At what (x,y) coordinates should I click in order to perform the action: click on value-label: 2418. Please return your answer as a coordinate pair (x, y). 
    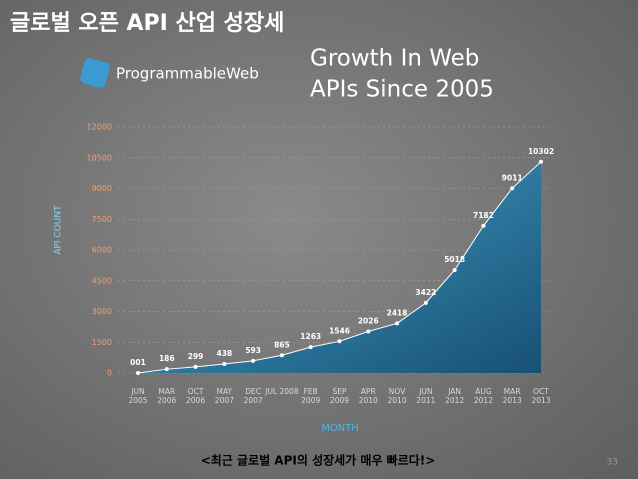
    Looking at the image, I should click on (397, 312).